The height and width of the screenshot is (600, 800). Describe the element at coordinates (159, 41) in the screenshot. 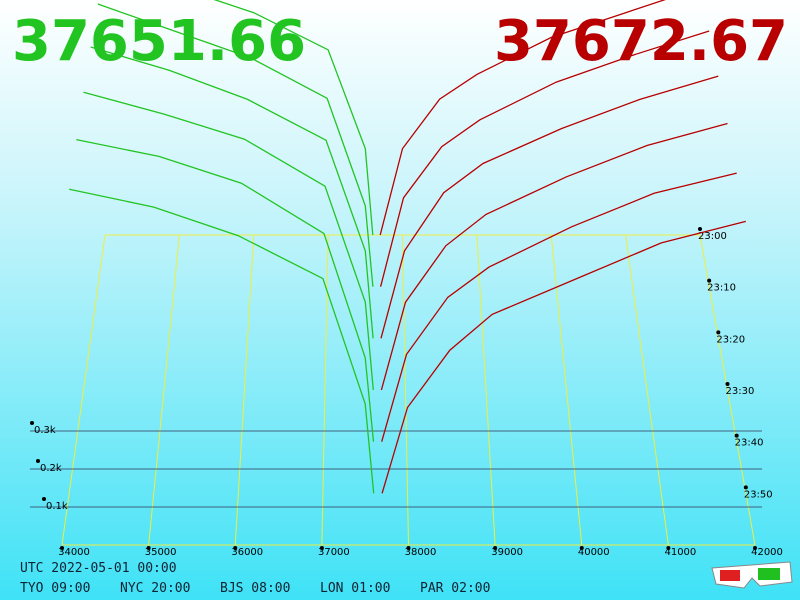

I see `best-bid: 37651.66` at that location.